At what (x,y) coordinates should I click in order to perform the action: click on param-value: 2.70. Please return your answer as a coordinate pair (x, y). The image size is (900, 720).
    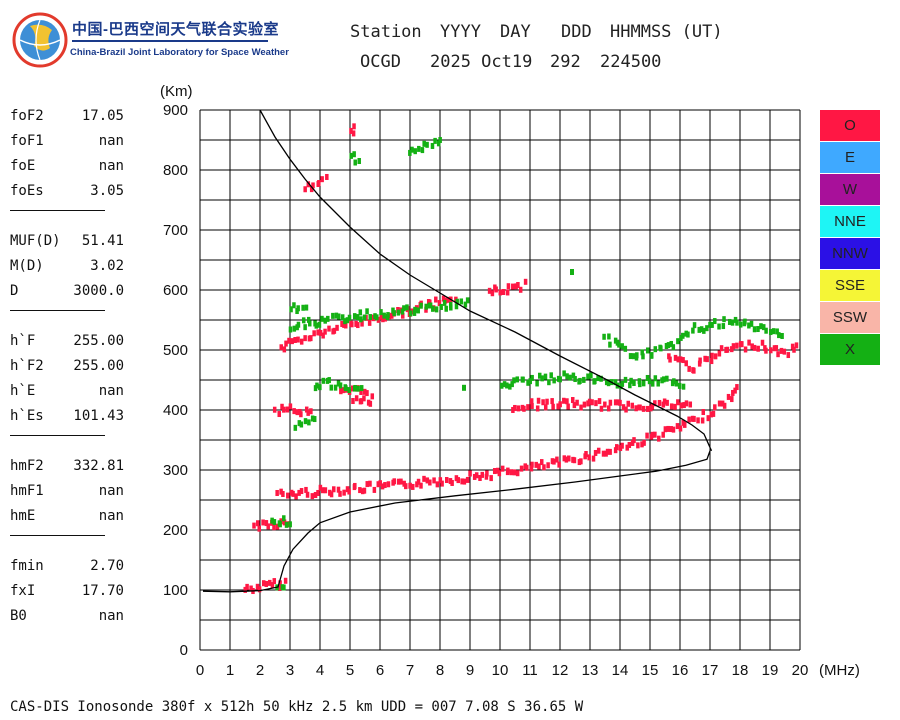
    Looking at the image, I should click on (107, 566).